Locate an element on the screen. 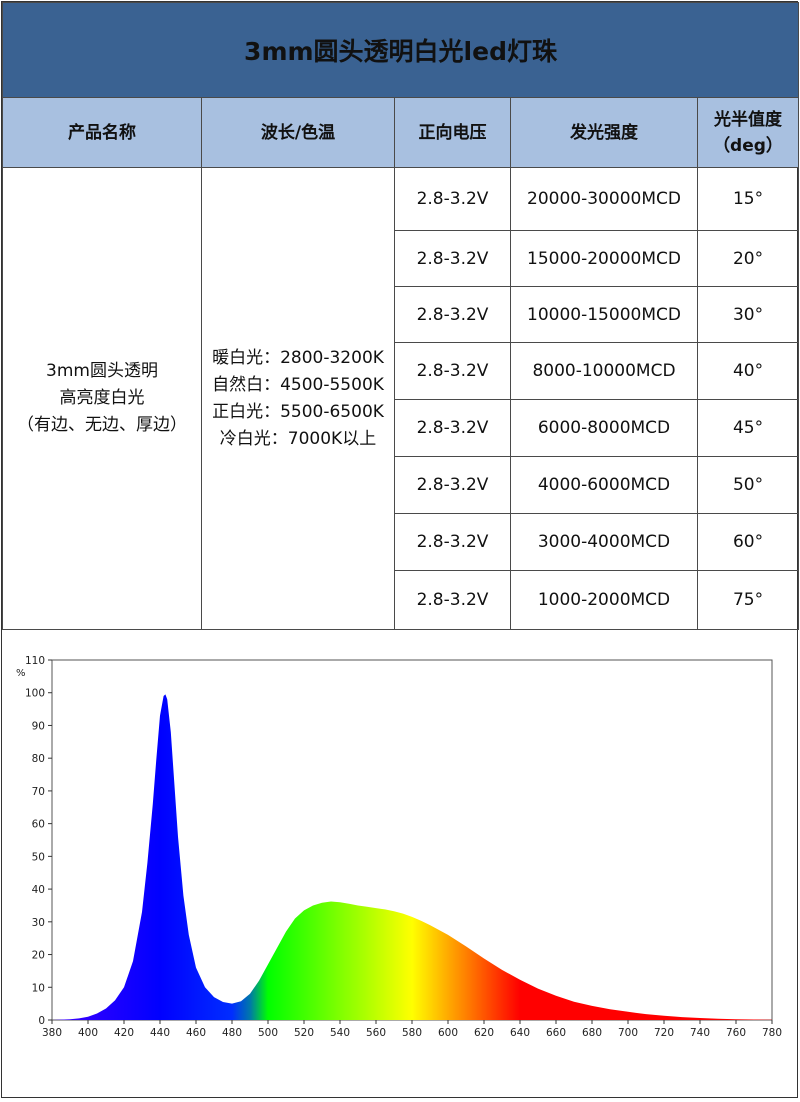 Image resolution: width=800 pixels, height=1102 pixels. y-tick-label: 10 is located at coordinates (38, 988).